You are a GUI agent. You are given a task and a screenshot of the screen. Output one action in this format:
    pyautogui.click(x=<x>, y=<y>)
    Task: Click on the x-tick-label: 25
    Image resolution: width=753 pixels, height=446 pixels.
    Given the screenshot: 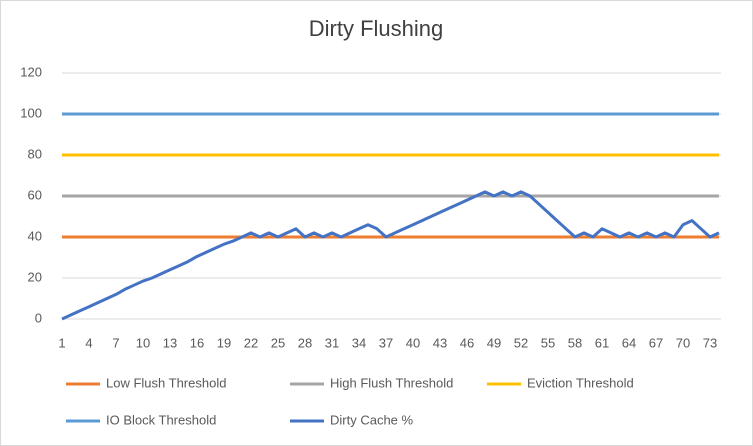 What is the action you would take?
    pyautogui.click(x=278, y=342)
    